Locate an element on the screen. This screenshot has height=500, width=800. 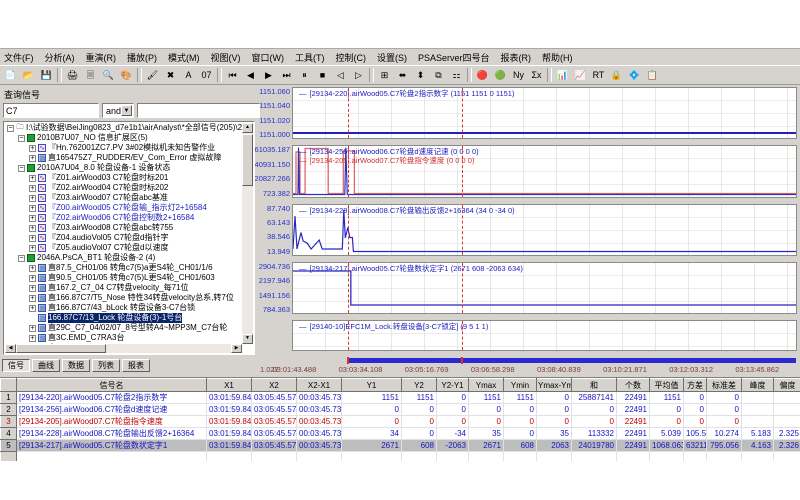
step-end-icon: ⏭ is located at coordinates (286, 74).